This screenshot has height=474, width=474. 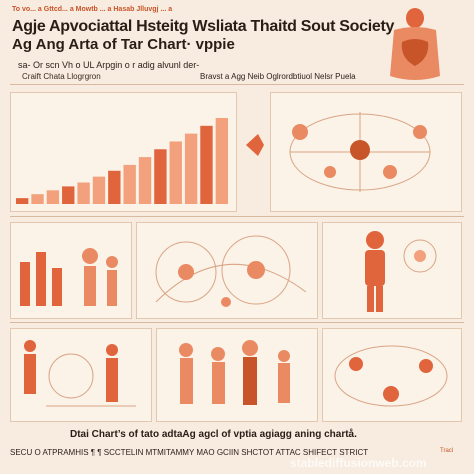 I want to click on divider-top, so click(x=237, y=84).